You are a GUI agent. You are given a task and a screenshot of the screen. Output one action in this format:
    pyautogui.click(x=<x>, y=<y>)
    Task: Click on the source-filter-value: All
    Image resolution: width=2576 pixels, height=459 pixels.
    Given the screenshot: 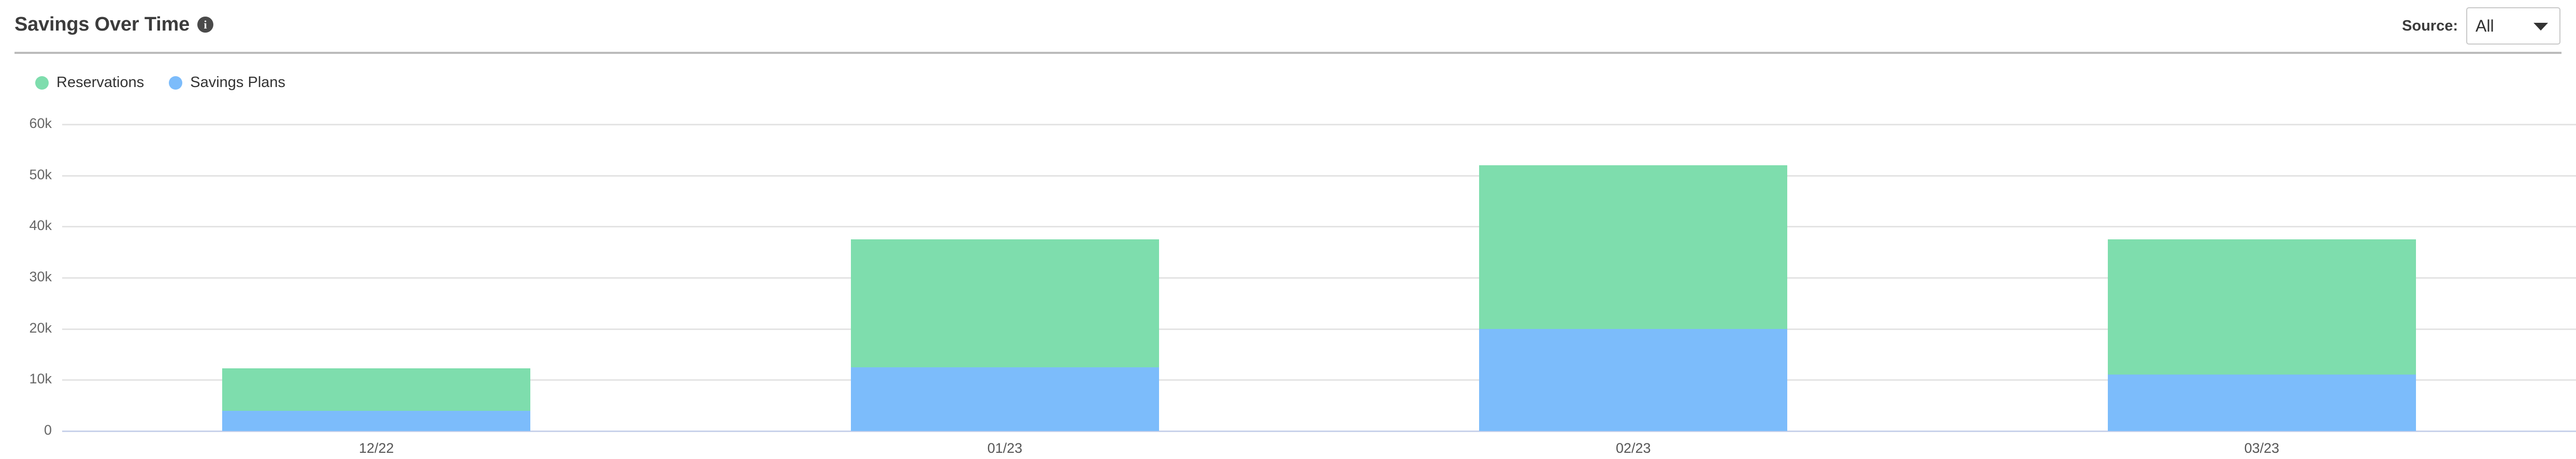 What is the action you would take?
    pyautogui.click(x=2485, y=26)
    